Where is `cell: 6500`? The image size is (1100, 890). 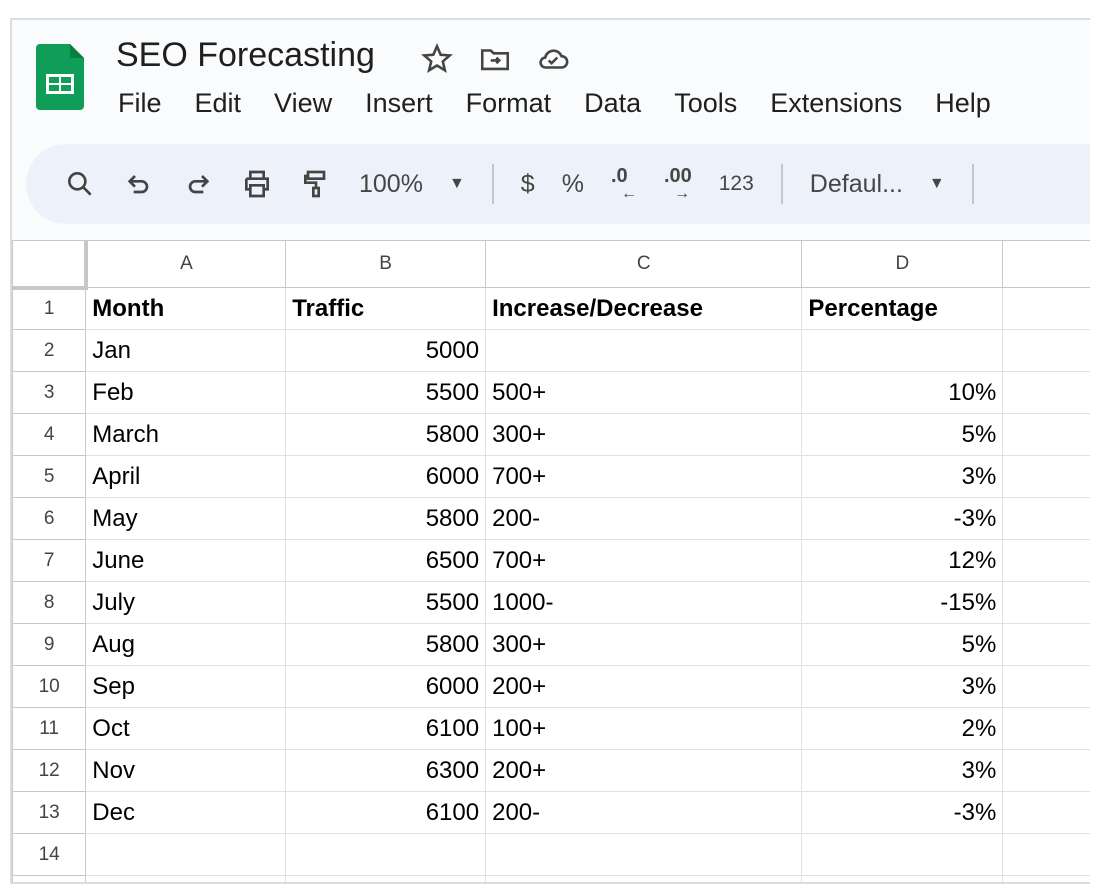
cell: 6500 is located at coordinates (386, 560).